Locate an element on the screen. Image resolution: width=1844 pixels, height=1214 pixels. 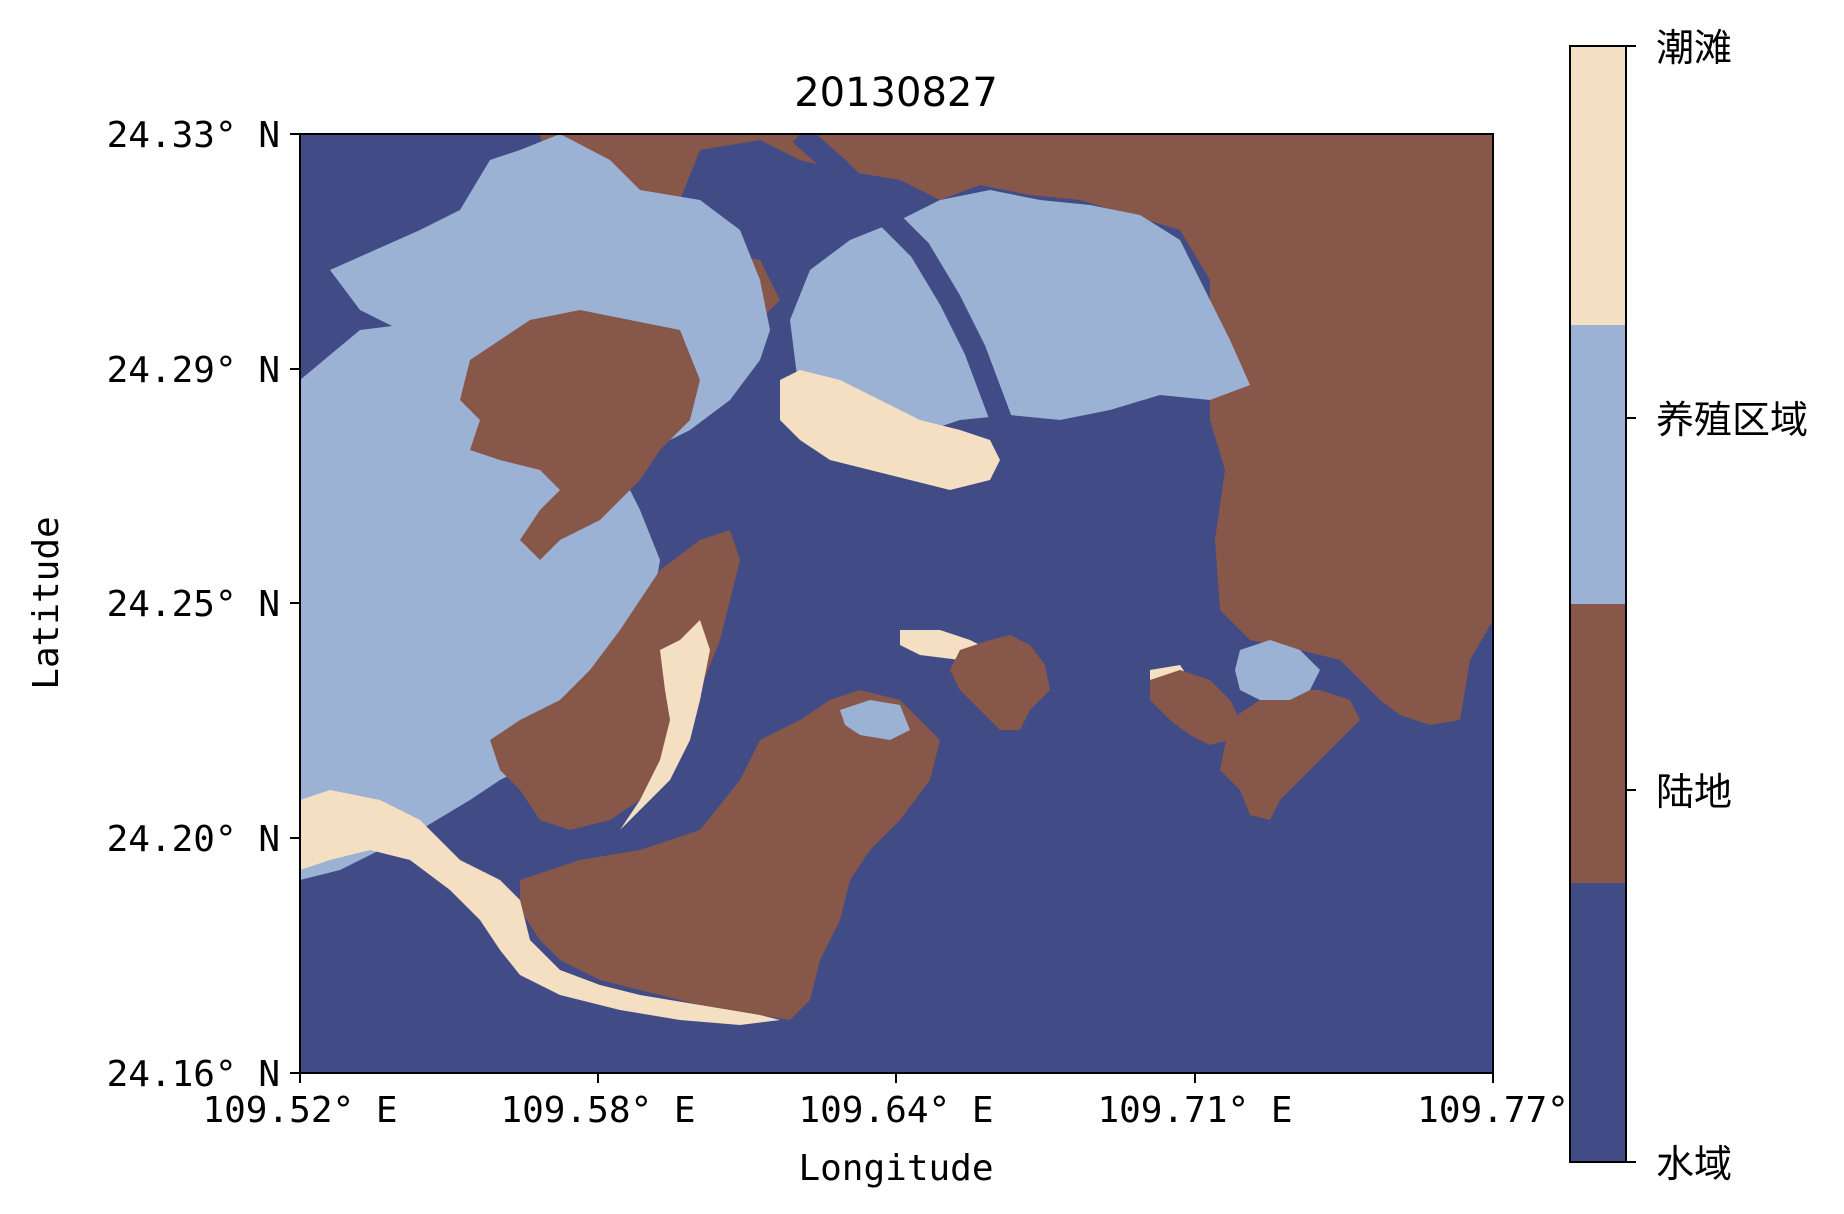
legend-frame is located at coordinates (1598, 604).